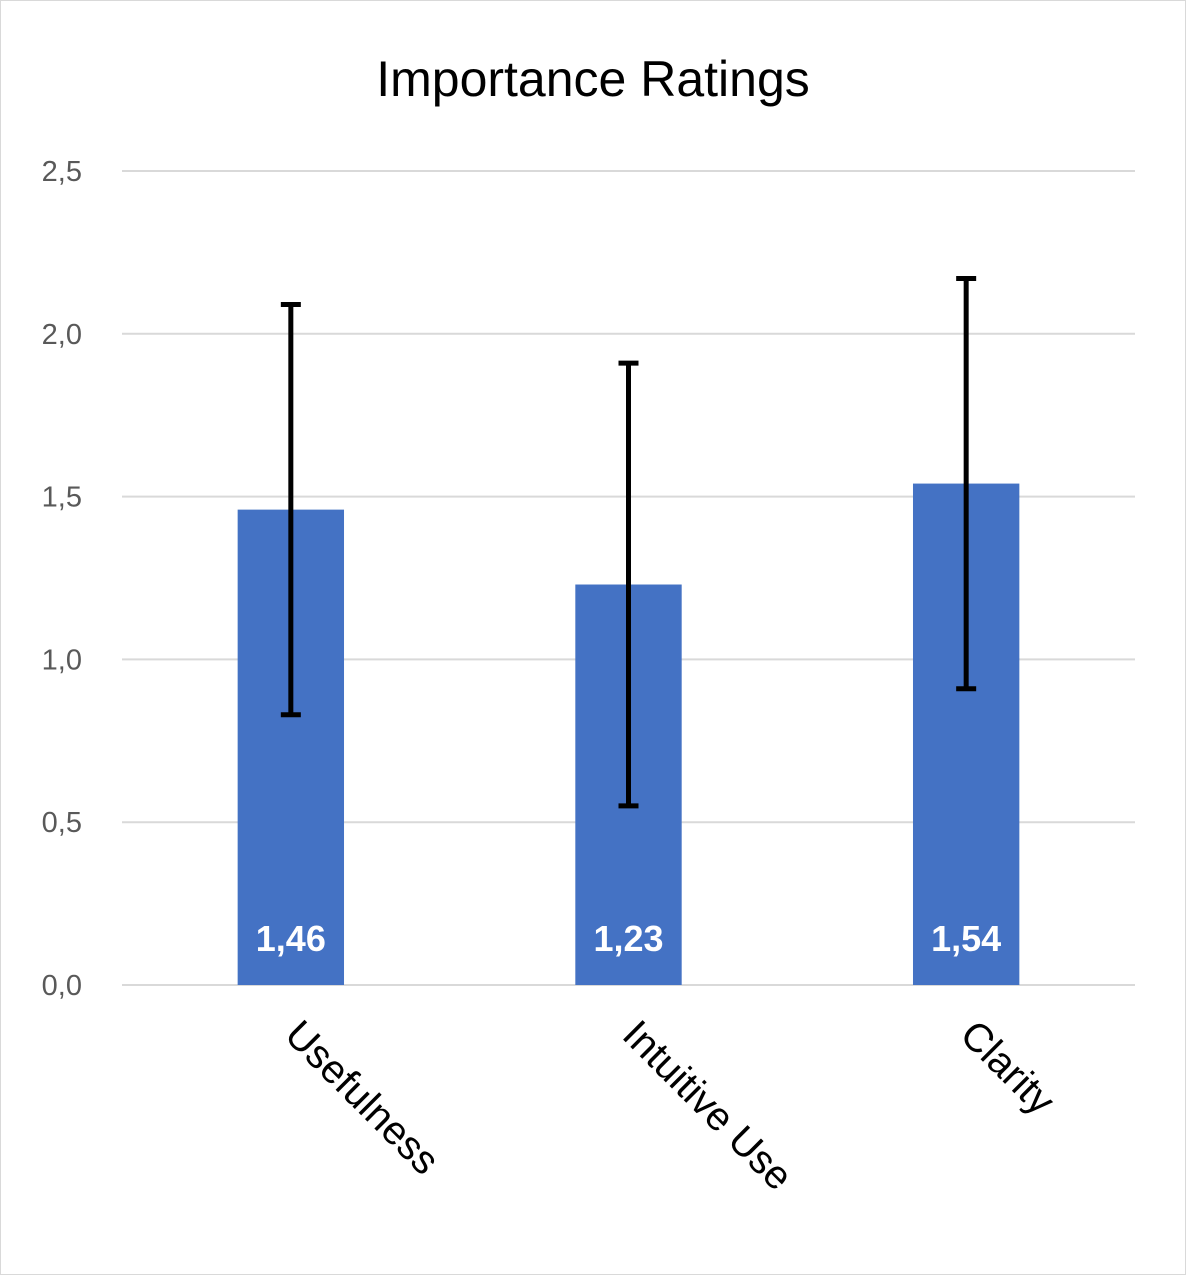 This screenshot has height=1275, width=1186. What do you see at coordinates (966, 938) in the screenshot?
I see `data-label: 1,54` at bounding box center [966, 938].